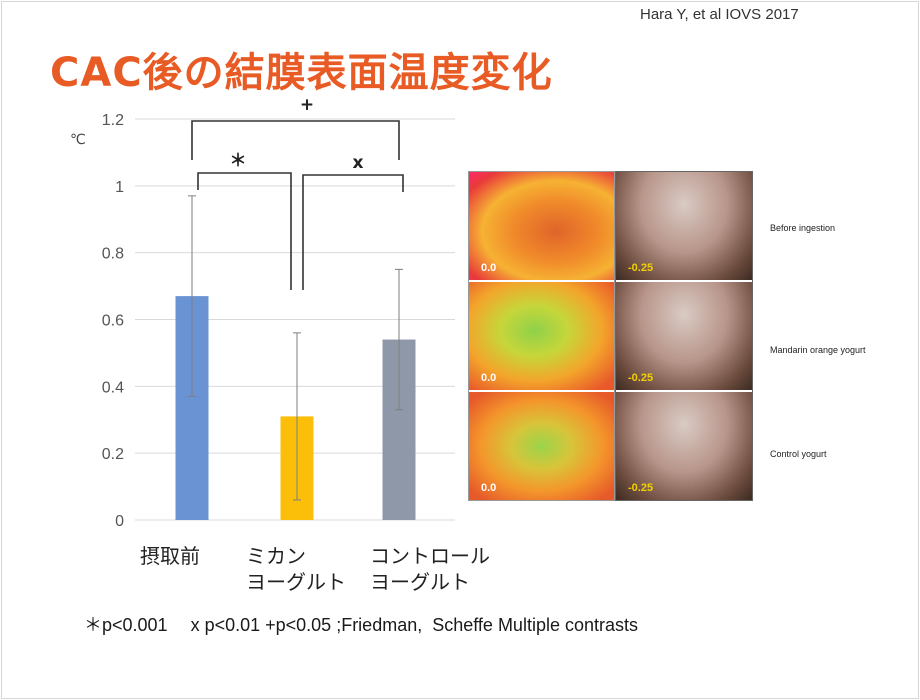 The width and height of the screenshot is (920, 700). What do you see at coordinates (113, 321) in the screenshot?
I see `y-tick-label: 0.6` at bounding box center [113, 321].